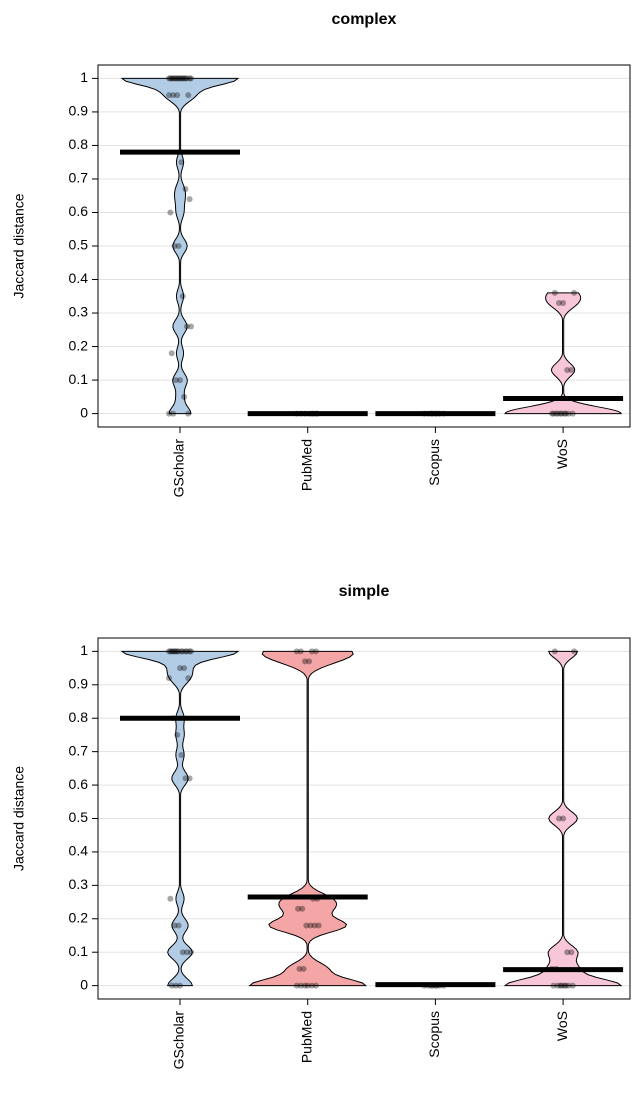 This screenshot has width=640, height=1106. Describe the element at coordinates (79, 245) in the screenshot. I see `y-tick-label: 0.5` at that location.